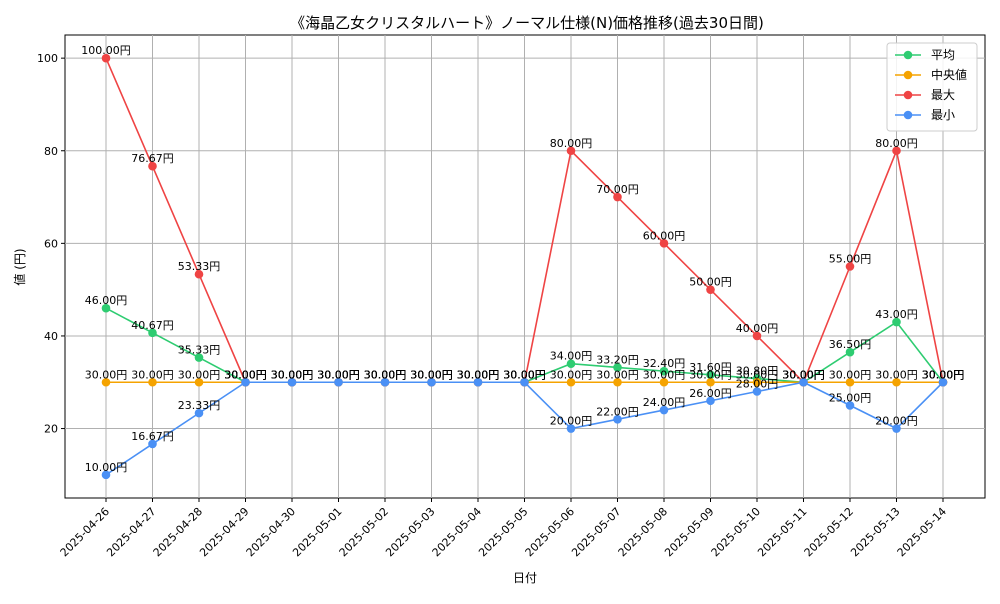  What do you see at coordinates (106, 300) in the screenshot?
I see `data-label: 46.00円` at bounding box center [106, 300].